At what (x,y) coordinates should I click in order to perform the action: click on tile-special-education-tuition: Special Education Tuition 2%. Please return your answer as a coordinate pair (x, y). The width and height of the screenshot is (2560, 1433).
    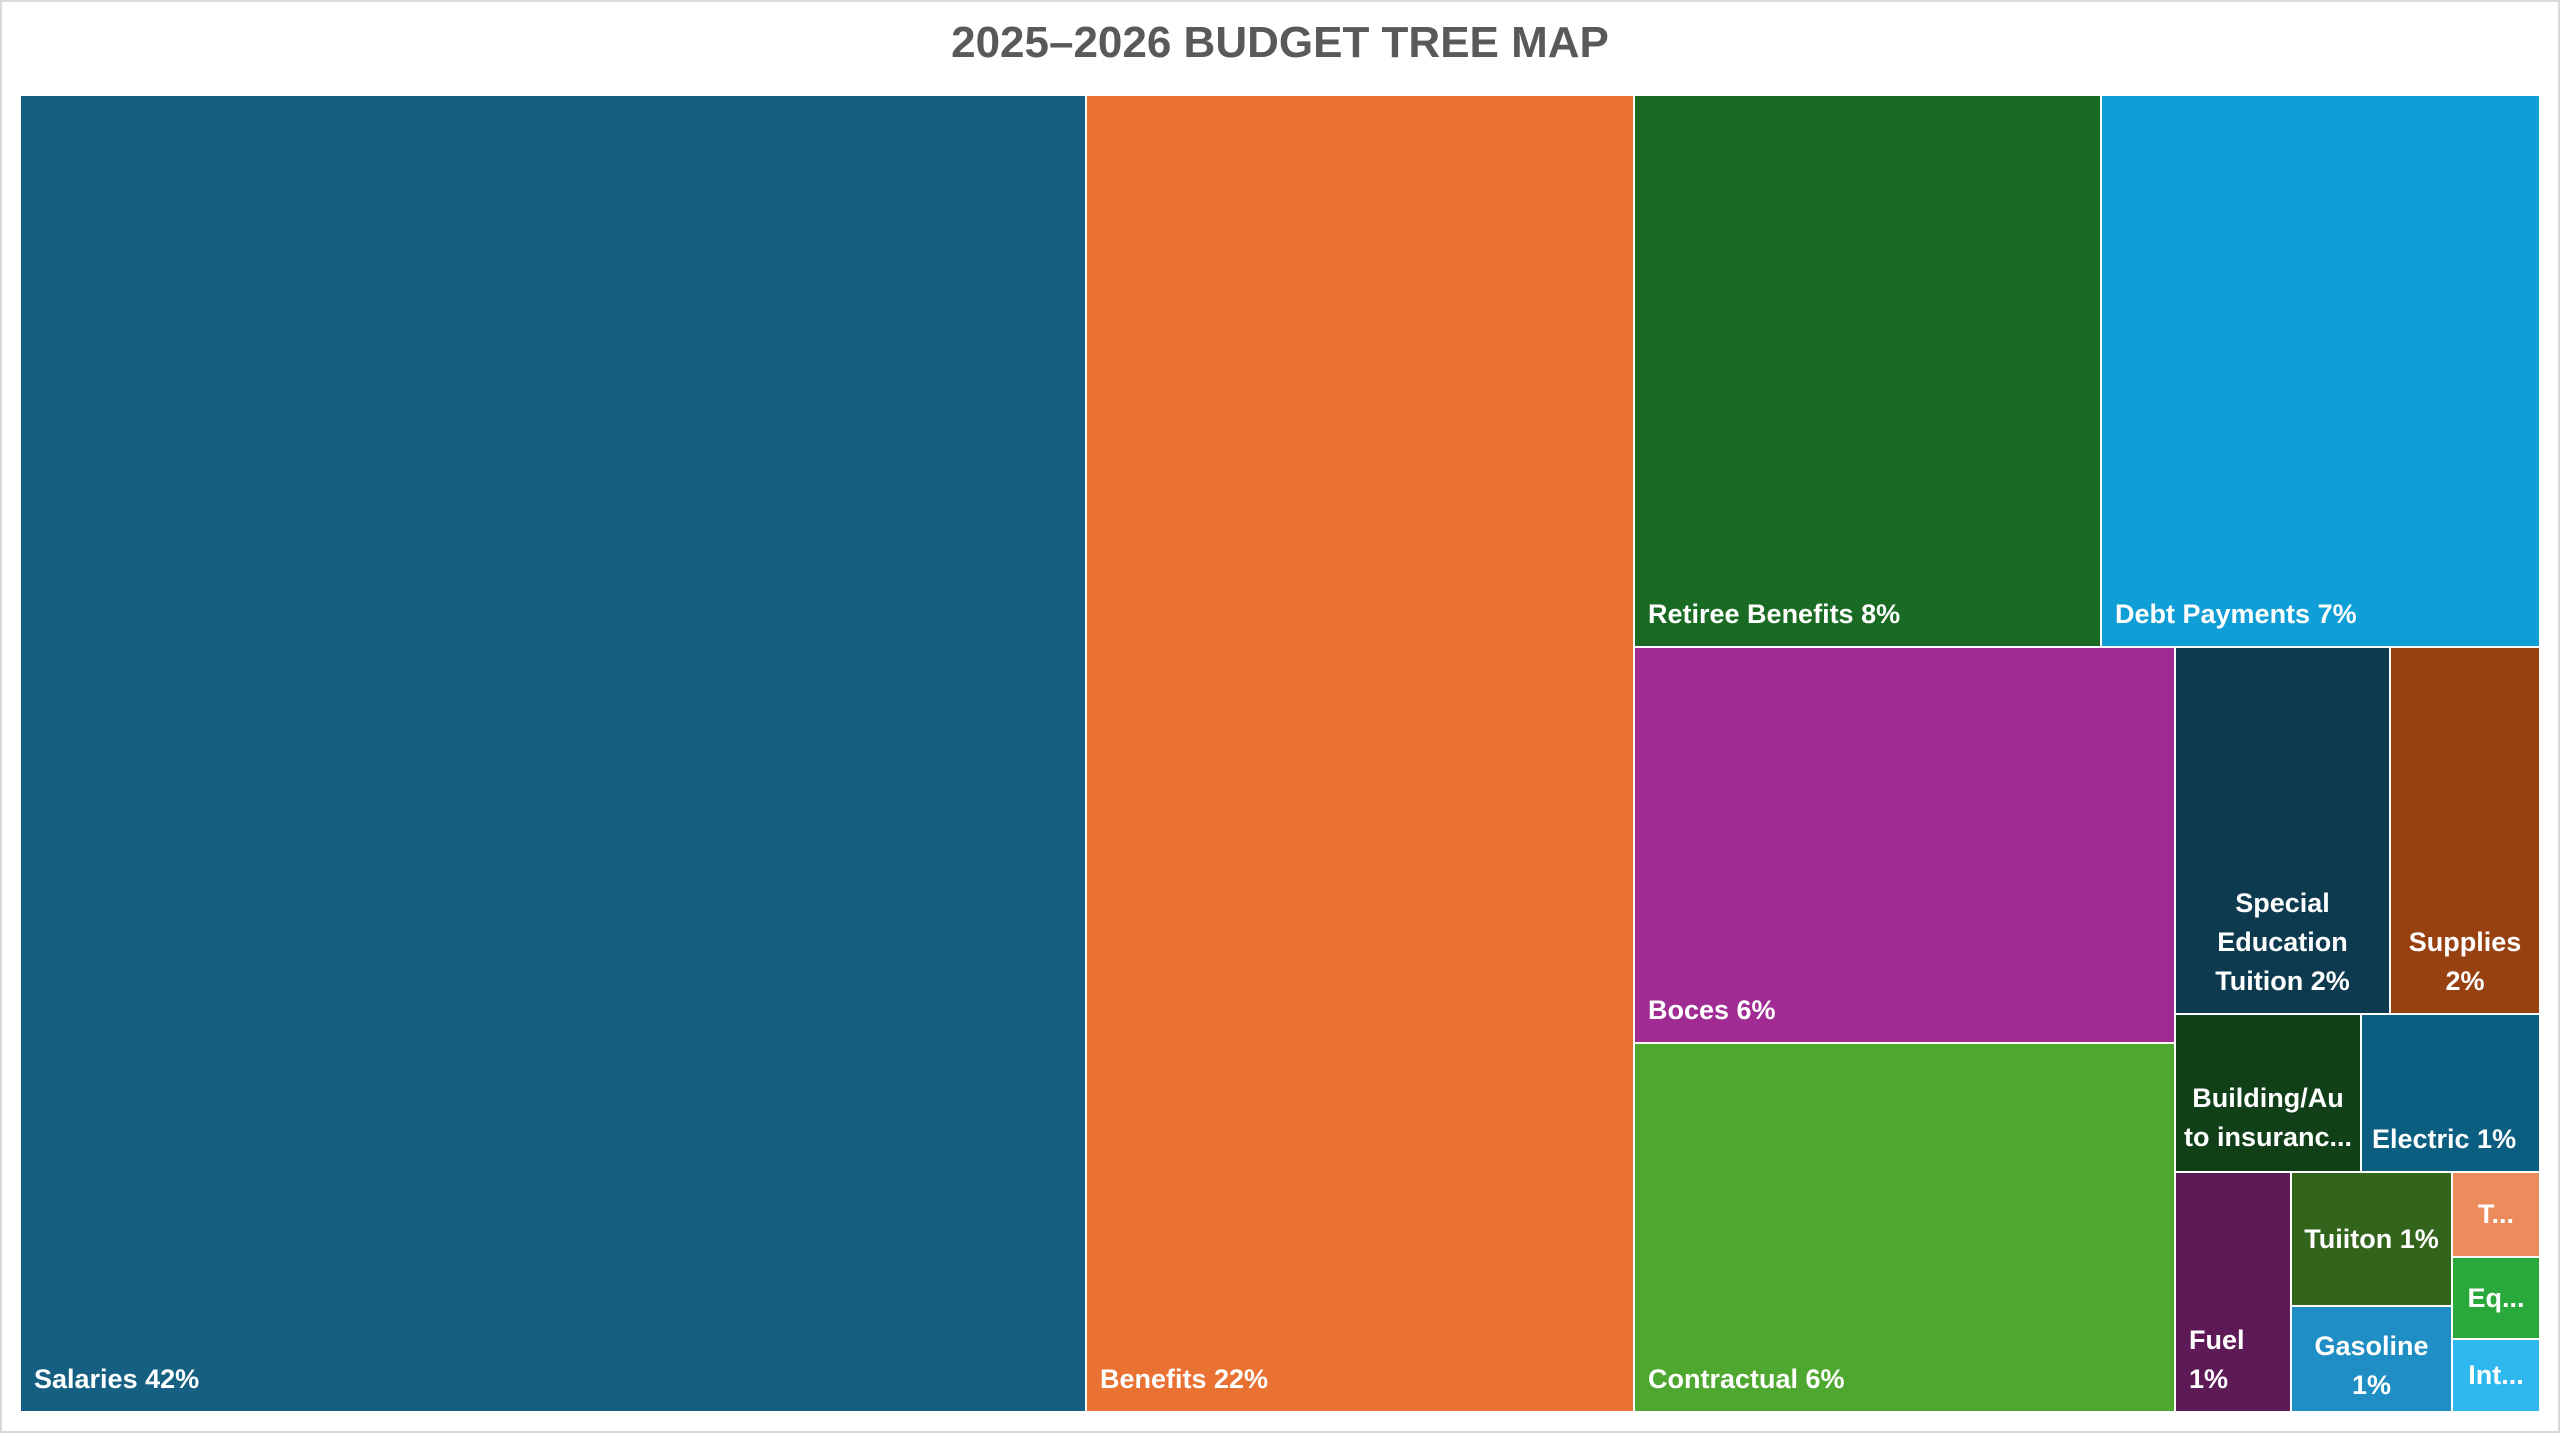
    Looking at the image, I should click on (2282, 830).